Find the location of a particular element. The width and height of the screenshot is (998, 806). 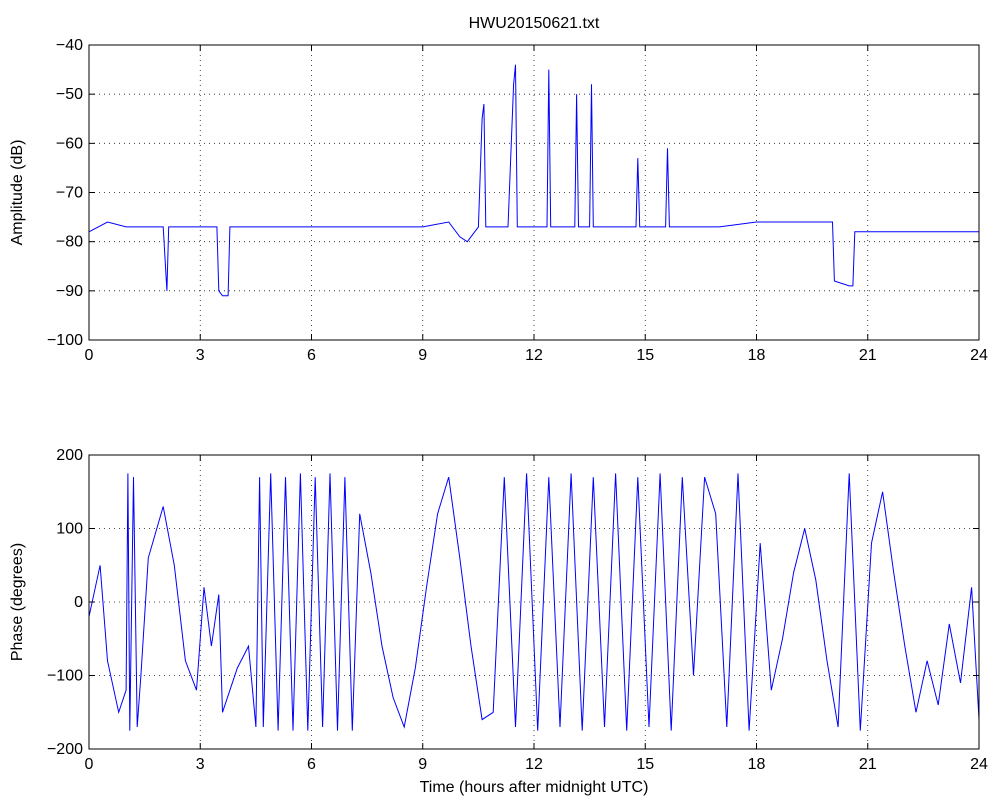

phase-y-tick-label: 100 is located at coordinates (69, 529).